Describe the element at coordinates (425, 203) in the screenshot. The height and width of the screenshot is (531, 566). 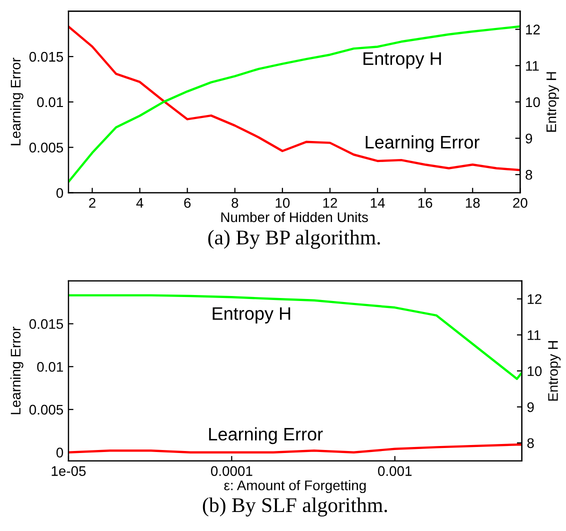
I see `x-tick-label: 16` at that location.